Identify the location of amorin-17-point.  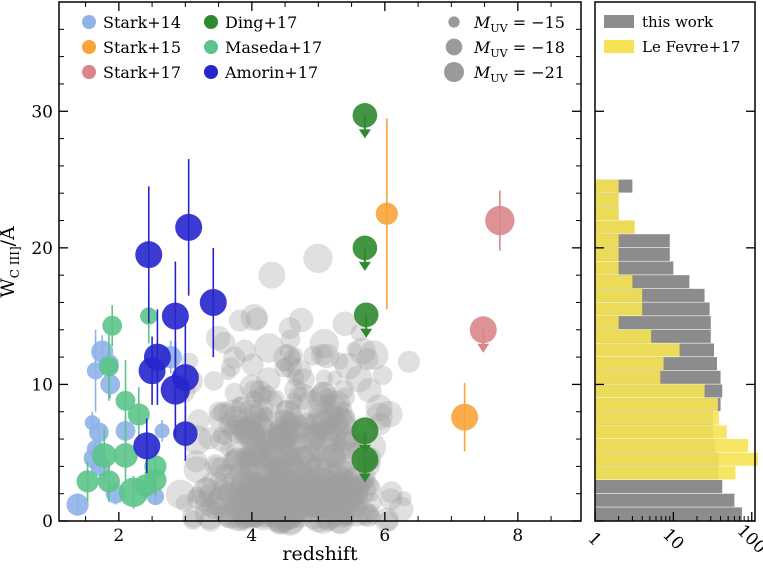
(149, 255).